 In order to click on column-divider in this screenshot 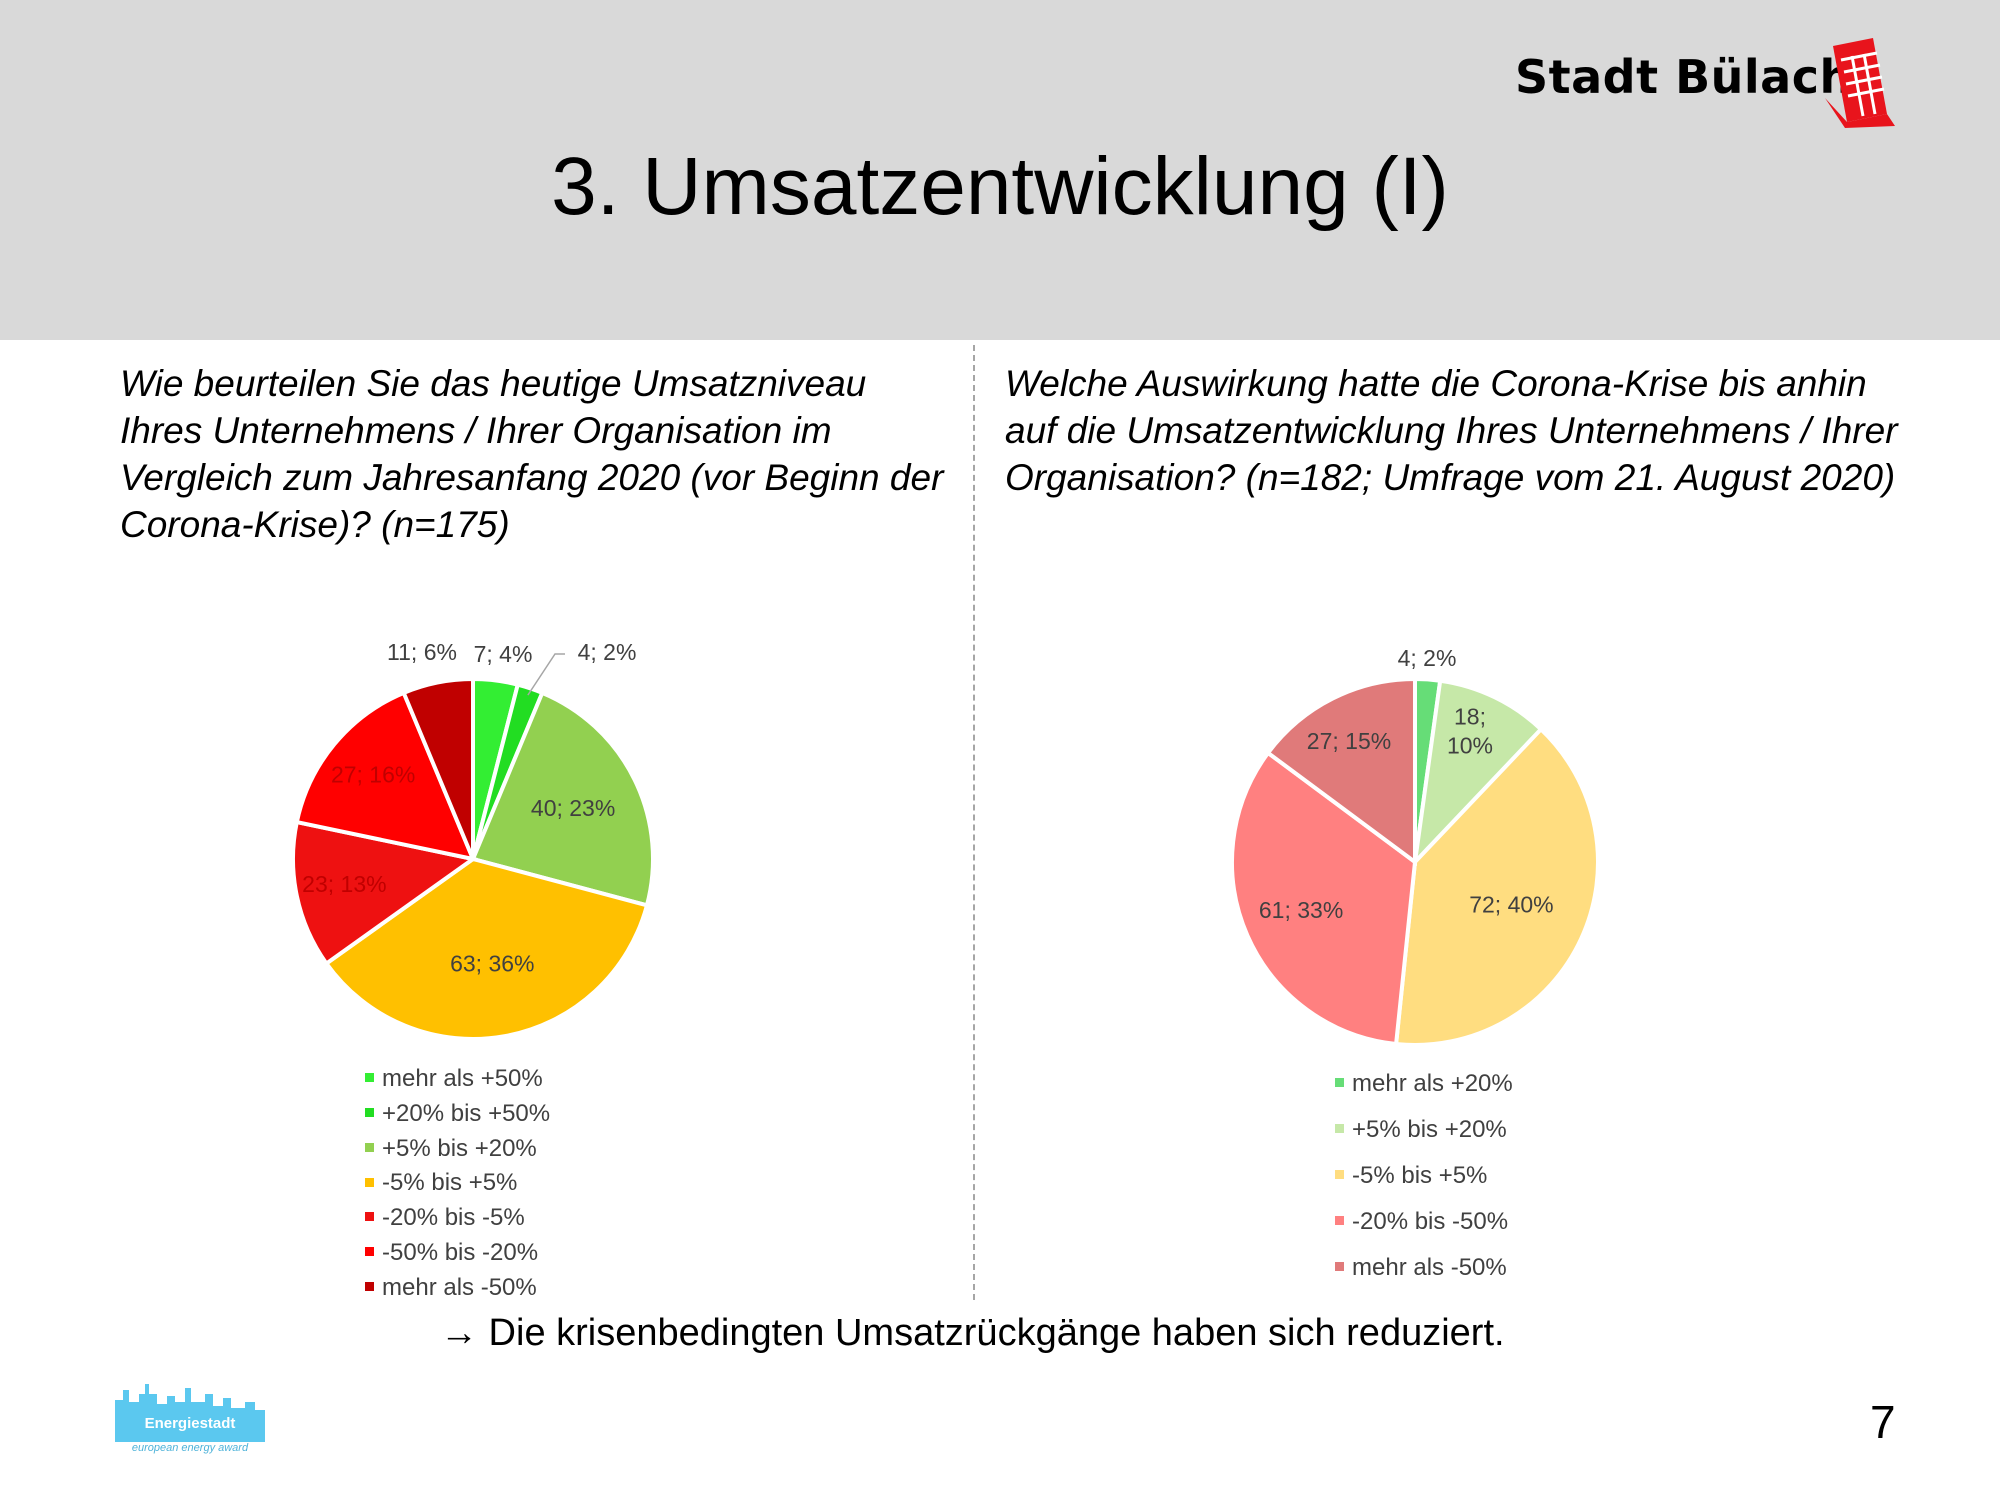, I will do `click(974, 822)`.